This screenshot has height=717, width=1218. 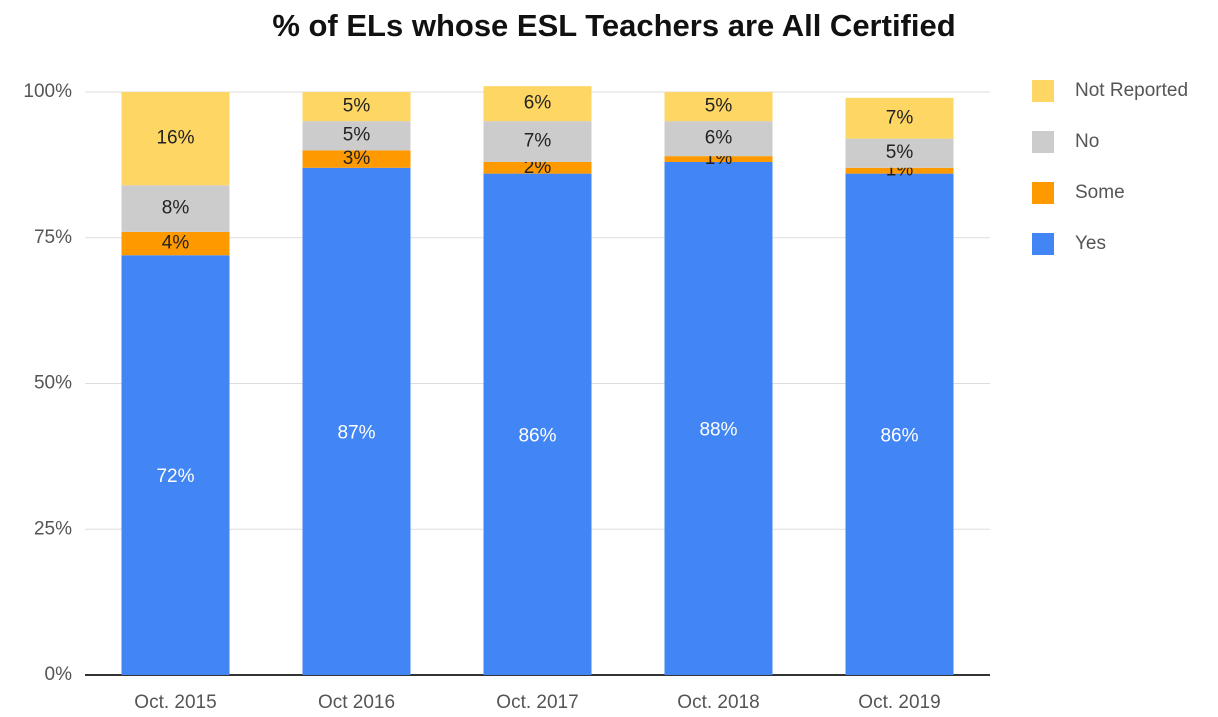 What do you see at coordinates (718, 702) in the screenshot?
I see `x-tick-label: Oct. 2018` at bounding box center [718, 702].